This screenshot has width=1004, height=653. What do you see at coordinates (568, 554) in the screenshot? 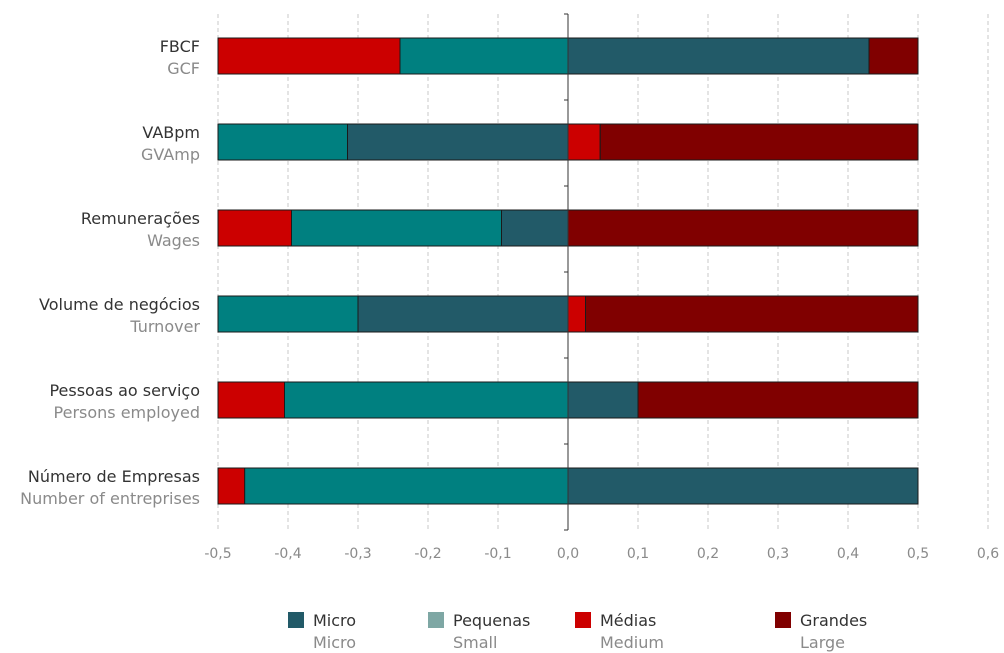
I see `x-tick-label: 0,0` at bounding box center [568, 554].